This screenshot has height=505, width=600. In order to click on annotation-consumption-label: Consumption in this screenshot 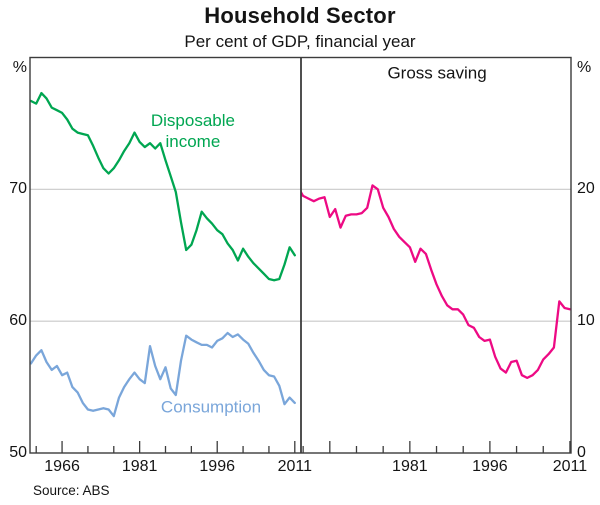, I will do `click(211, 407)`.